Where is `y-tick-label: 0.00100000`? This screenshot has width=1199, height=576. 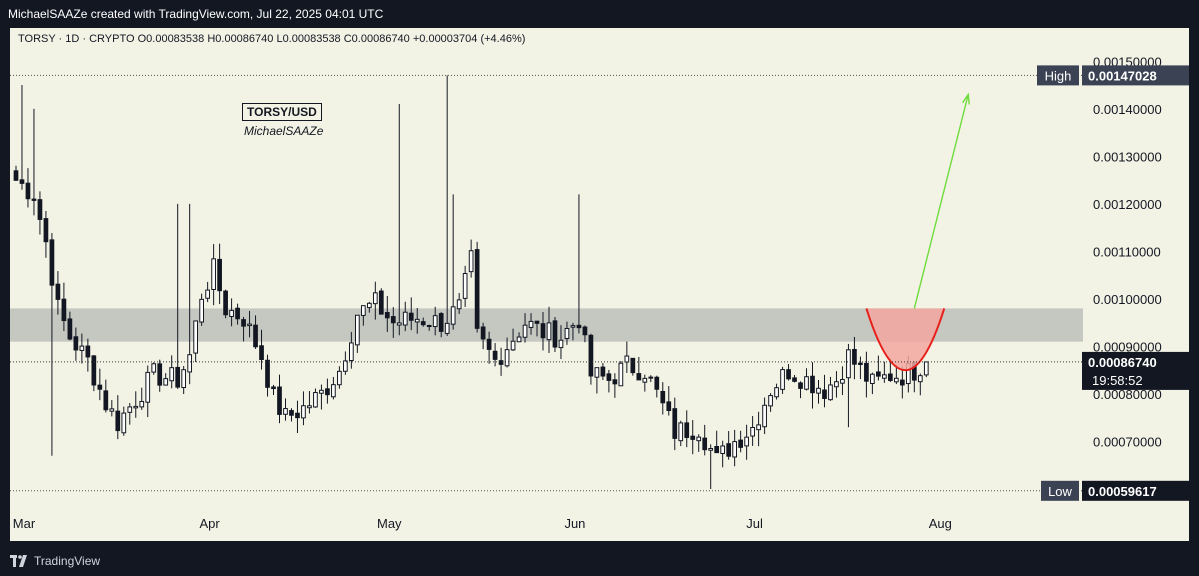 y-tick-label: 0.00100000 is located at coordinates (1127, 299).